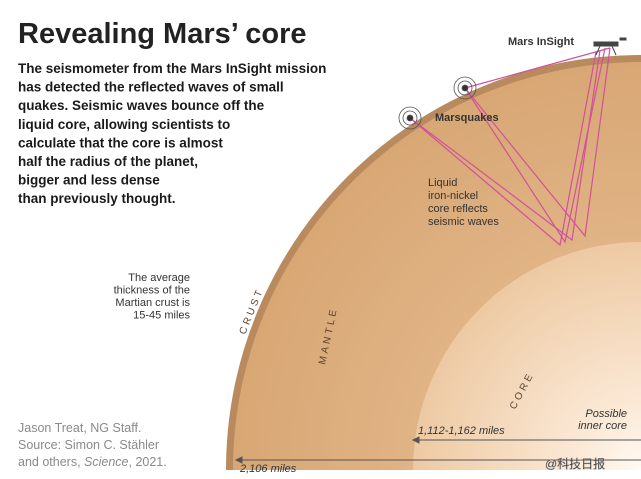 The width and height of the screenshot is (641, 479). Describe the element at coordinates (575, 463) in the screenshot. I see `watermark: @科技日报` at that location.